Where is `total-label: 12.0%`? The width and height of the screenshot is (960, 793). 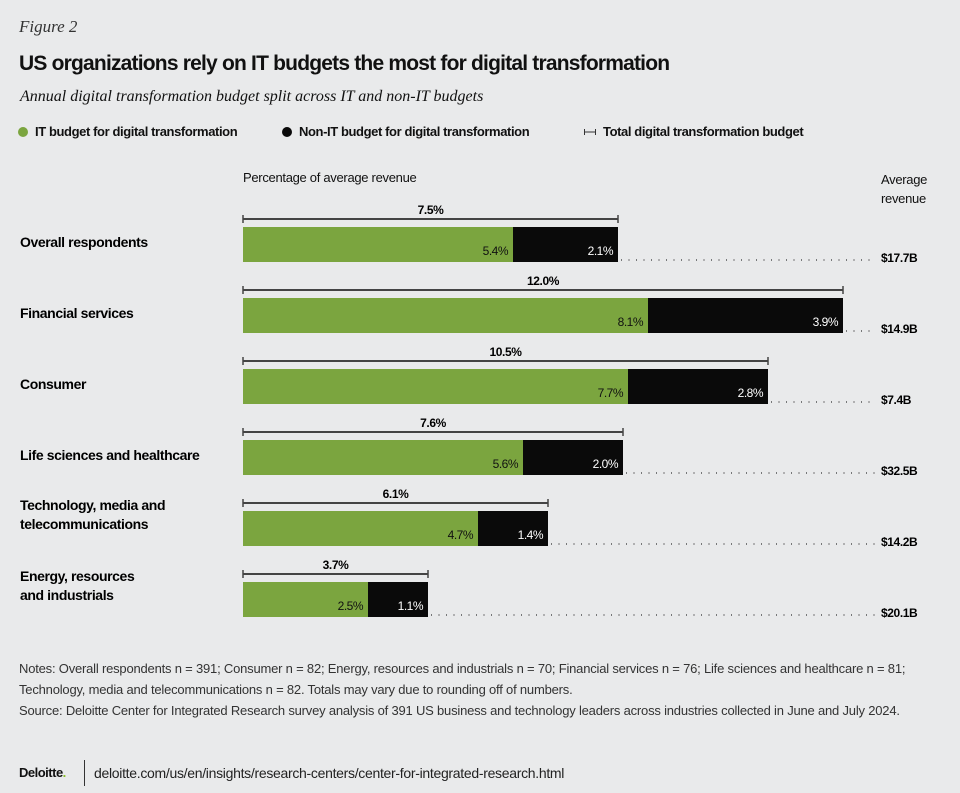
total-label: 12.0% is located at coordinates (543, 281).